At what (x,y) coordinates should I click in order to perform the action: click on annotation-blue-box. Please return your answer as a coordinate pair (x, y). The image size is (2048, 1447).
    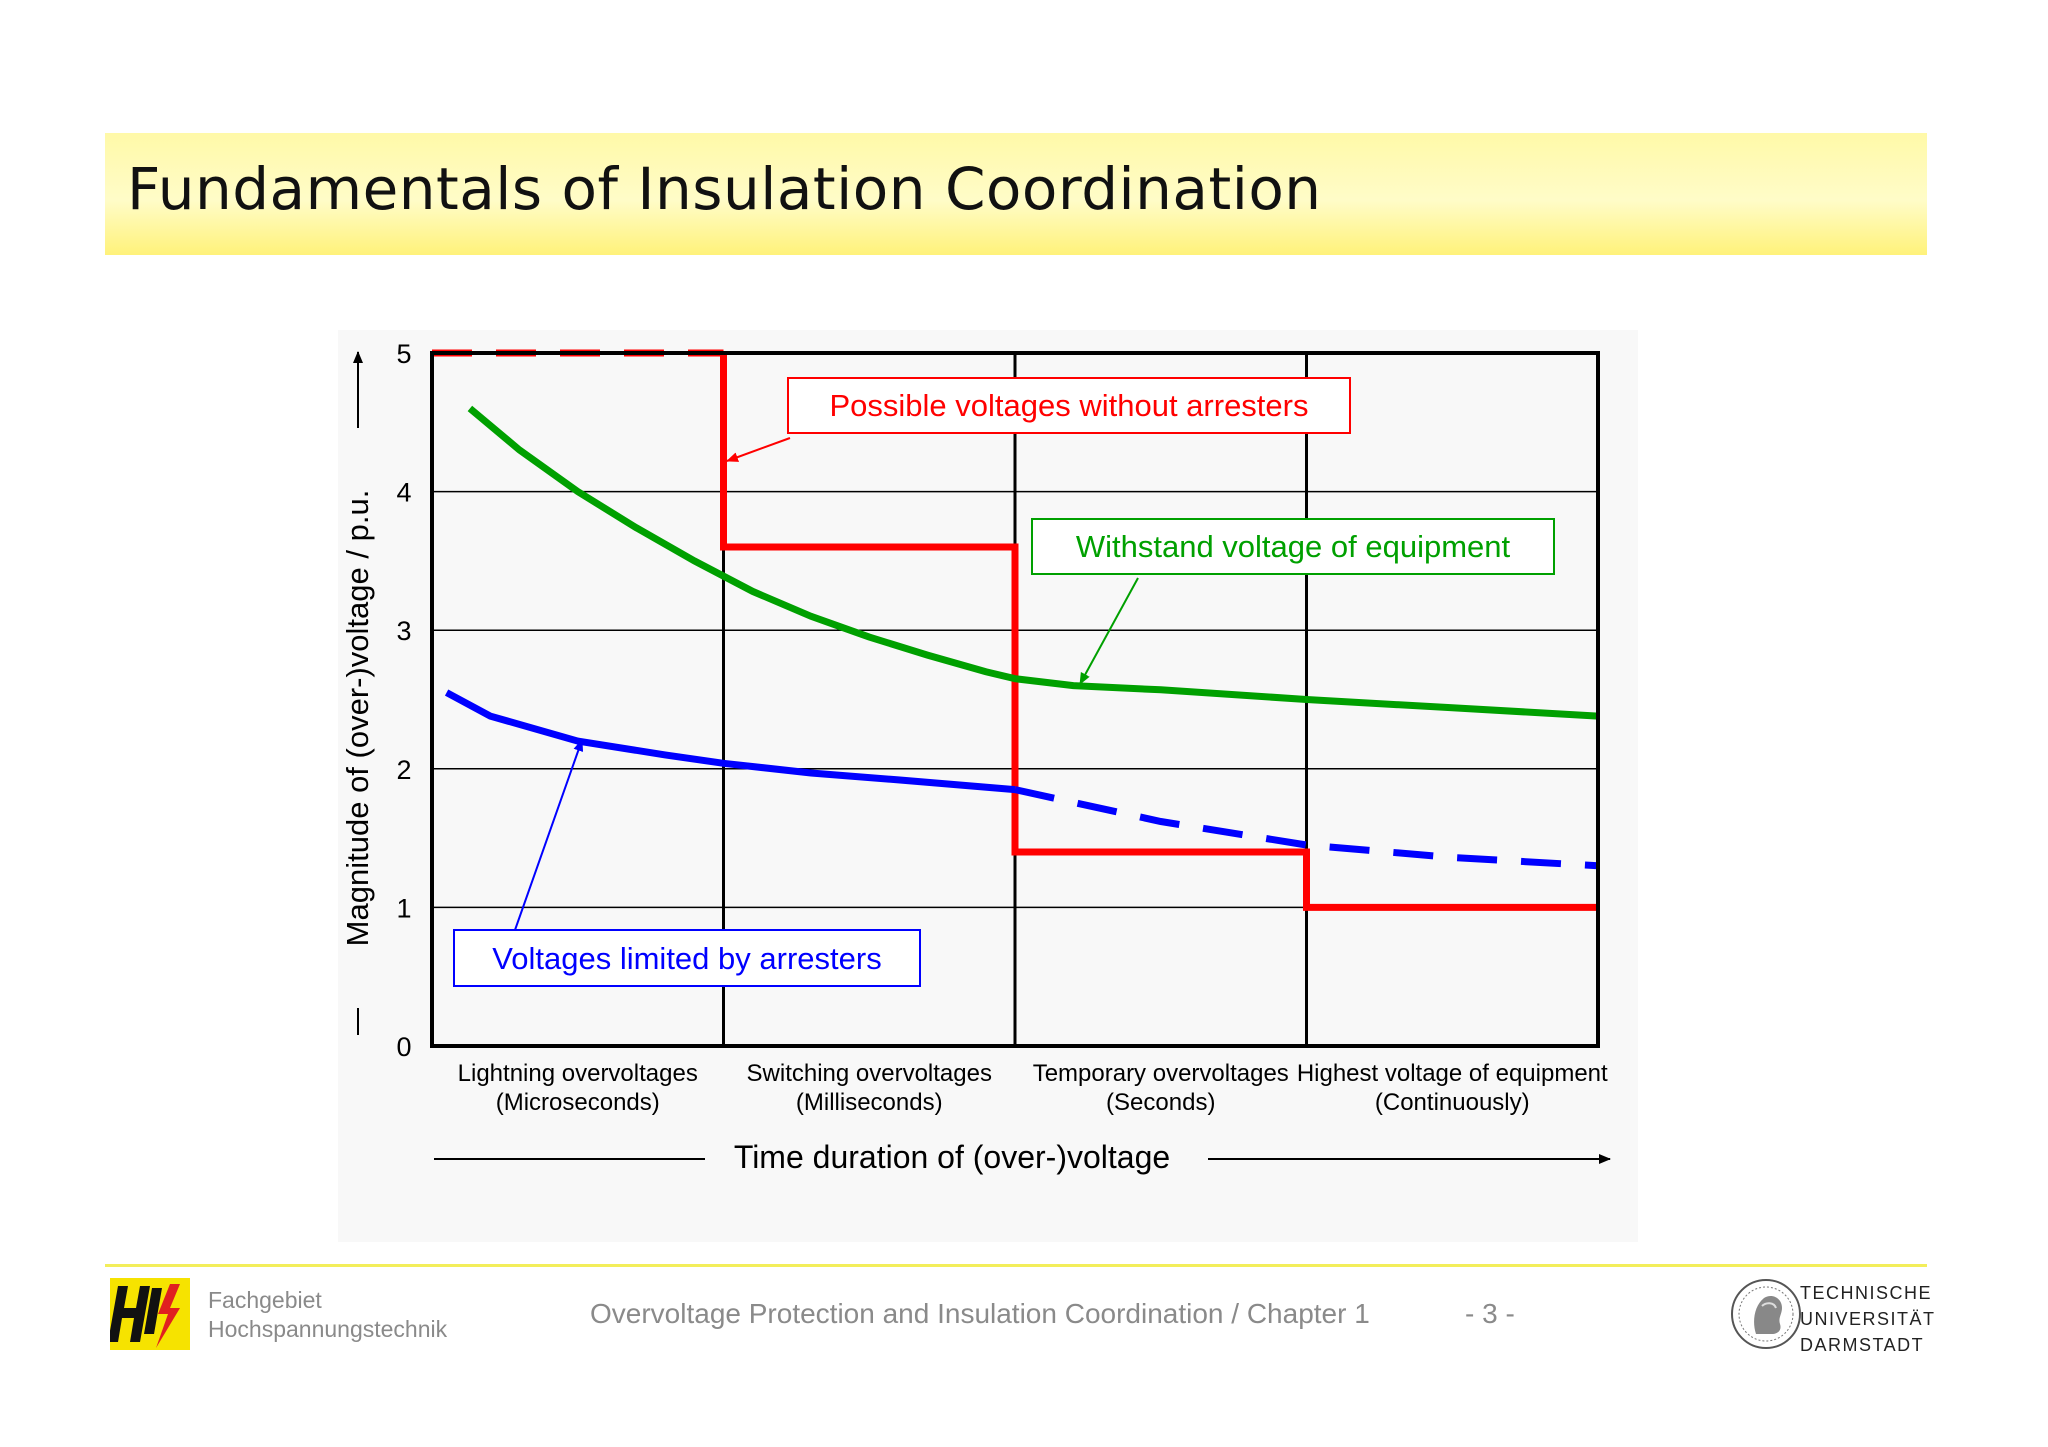
    Looking at the image, I should click on (687, 958).